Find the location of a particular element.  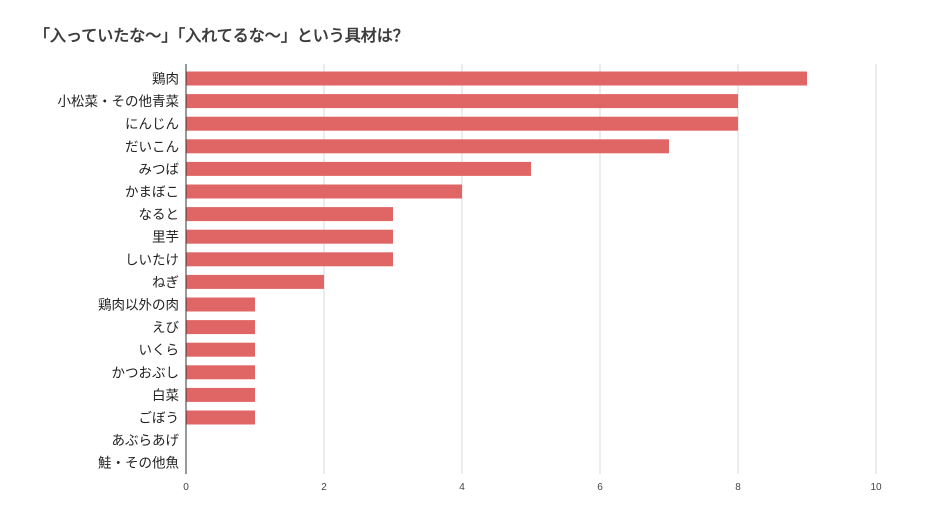

category-label: にんじん is located at coordinates (152, 125).